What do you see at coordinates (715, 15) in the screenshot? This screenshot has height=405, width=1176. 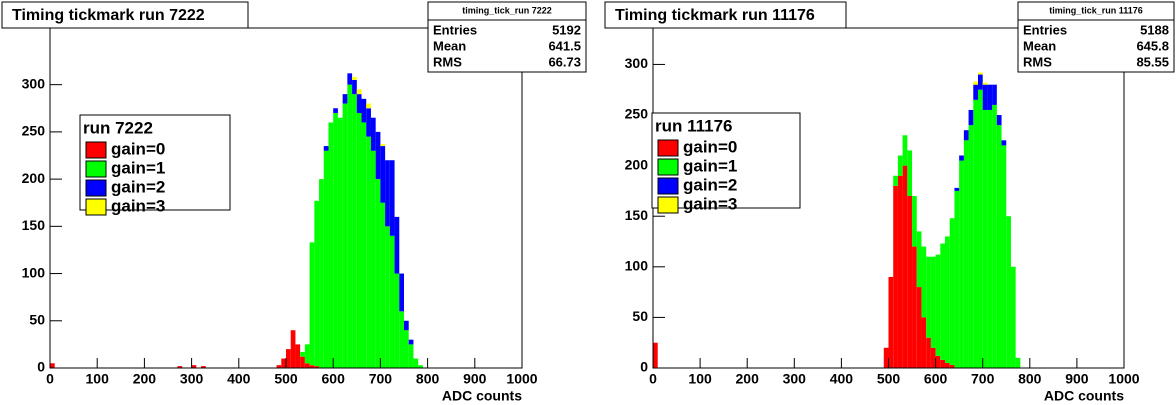 I see `chart-title: Timing tickmark run 11176` at bounding box center [715, 15].